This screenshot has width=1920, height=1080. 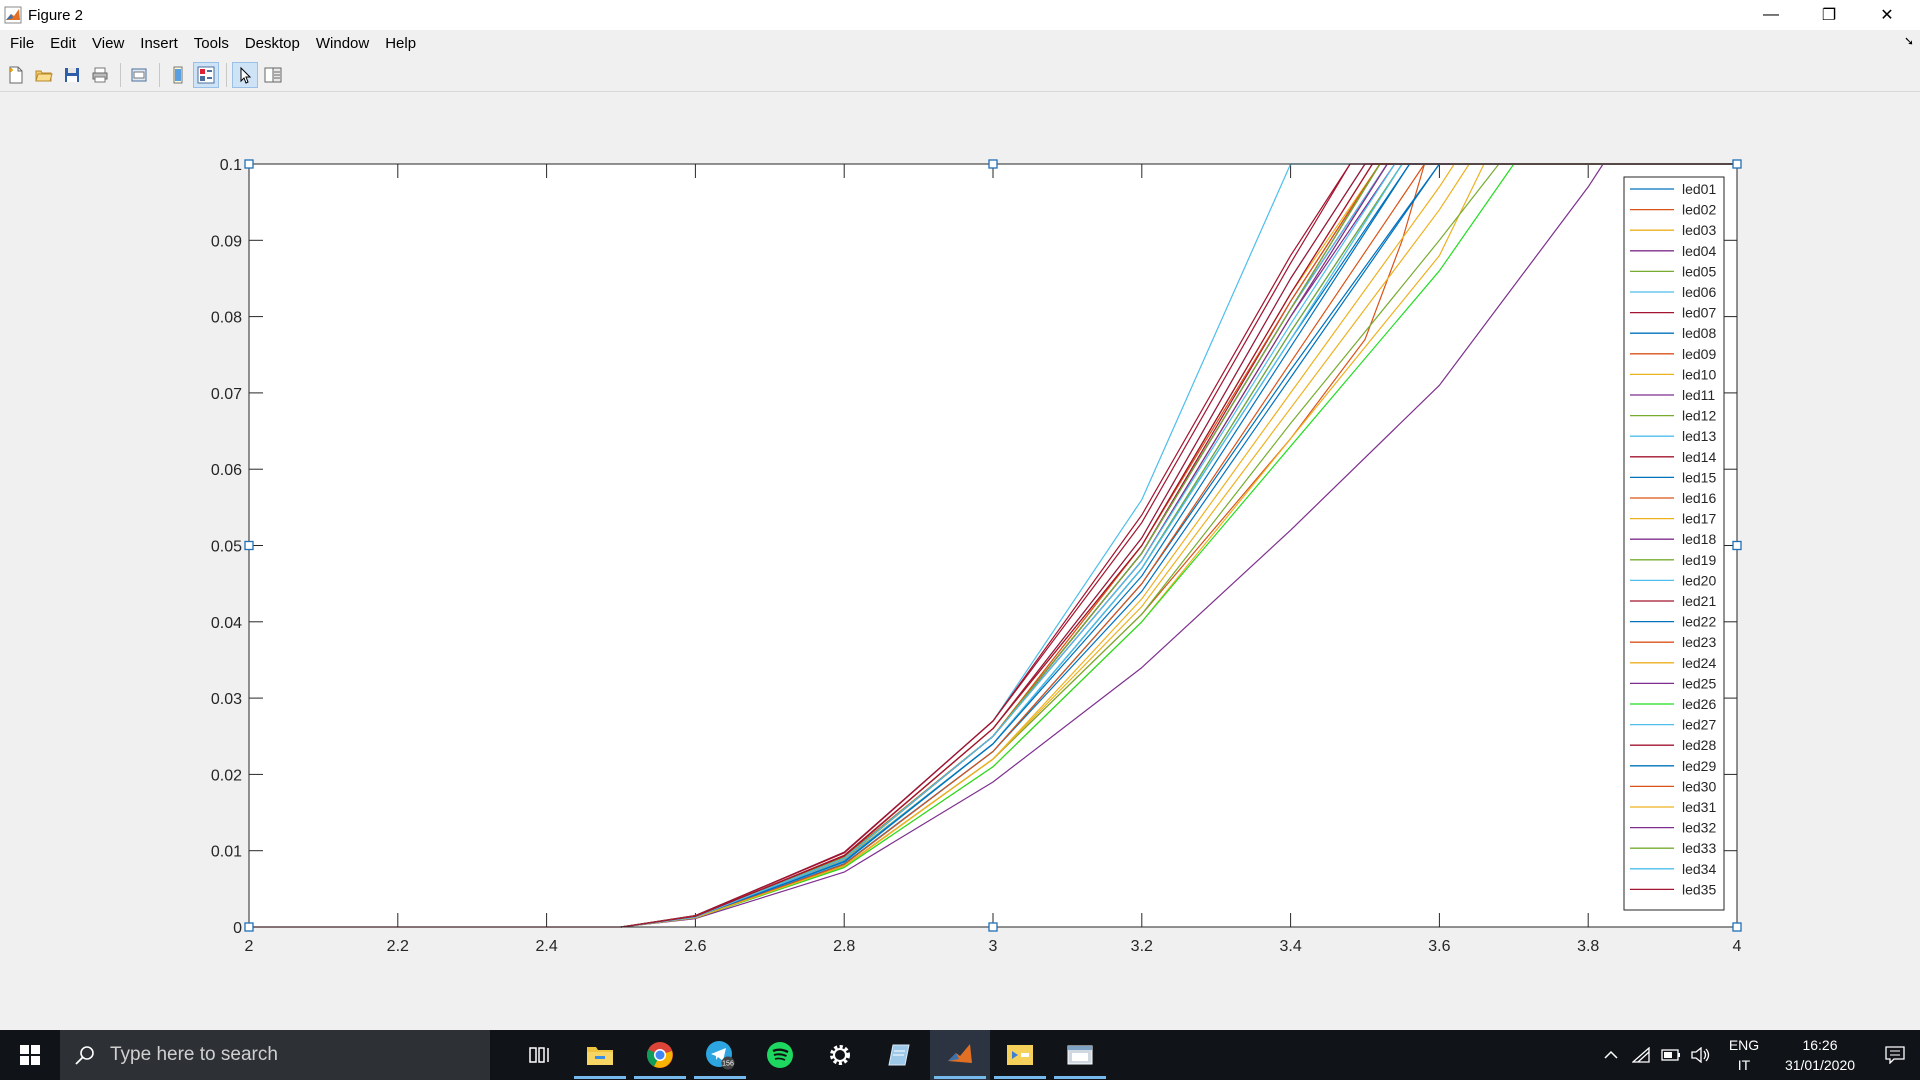 What do you see at coordinates (22, 43) in the screenshot?
I see `menu-file: File` at bounding box center [22, 43].